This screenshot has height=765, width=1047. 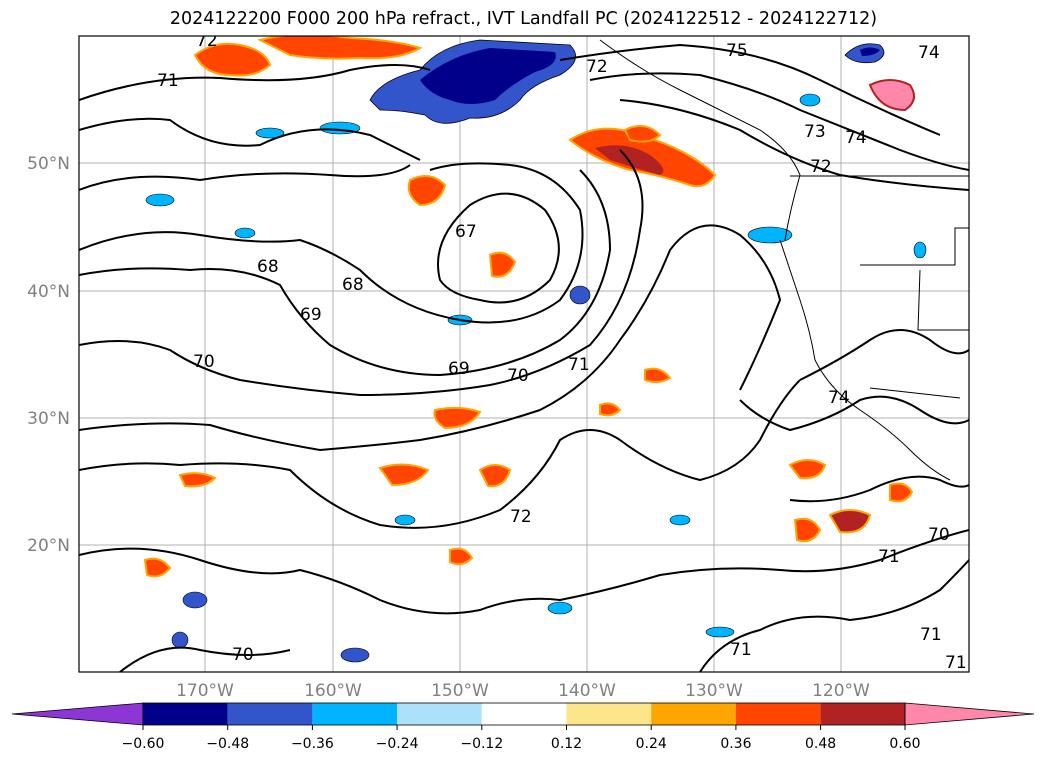 I want to click on lat-label: 30°N, so click(x=48, y=419).